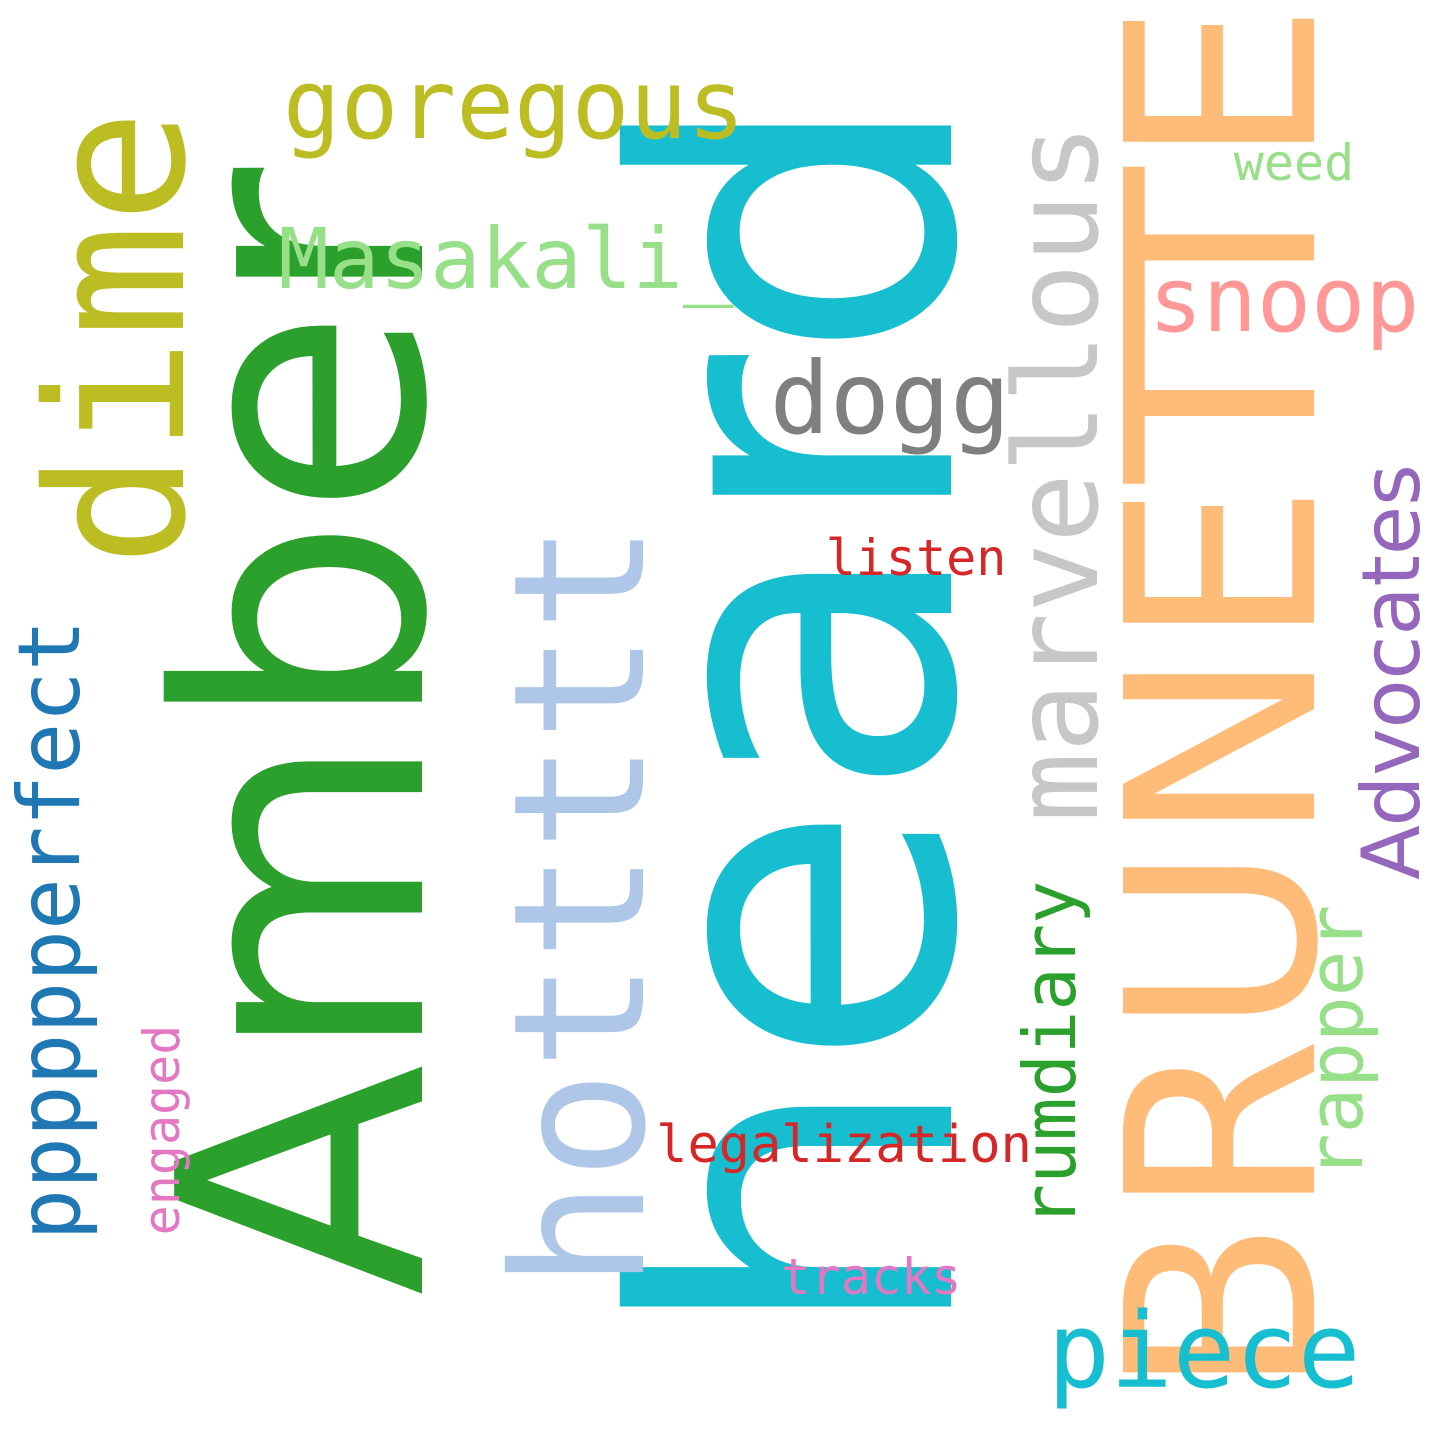 Image resolution: width=1440 pixels, height=1440 pixels. What do you see at coordinates (1050, 1054) in the screenshot?
I see `word-rumdiary: rumdiary` at bounding box center [1050, 1054].